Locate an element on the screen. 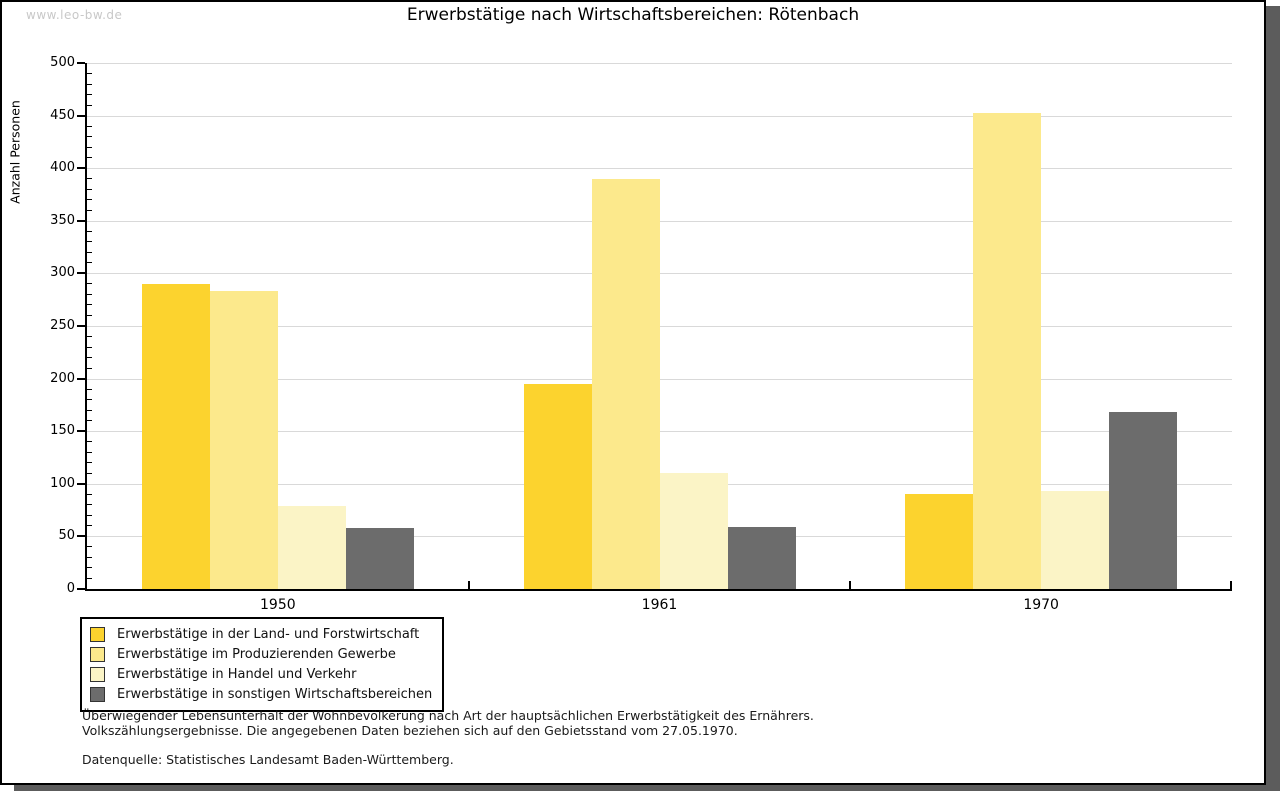 This screenshot has height=791, width=1280. bar-1970-series4 is located at coordinates (1143, 500).